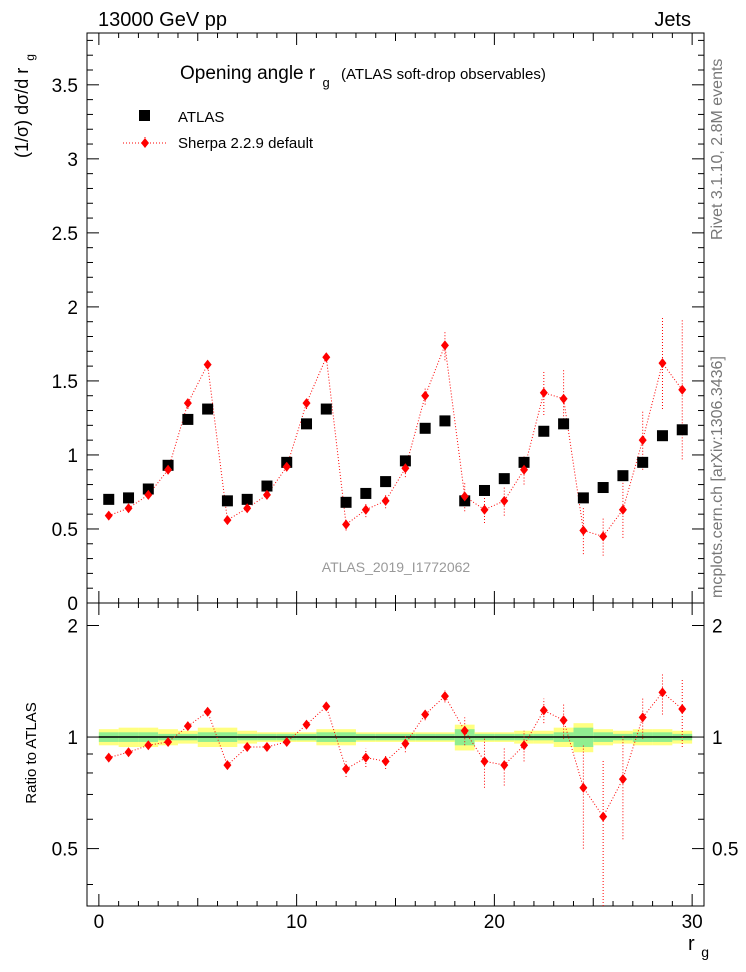 The image size is (746, 972). I want to click on main-ytick-label: 0.5, so click(65, 530).